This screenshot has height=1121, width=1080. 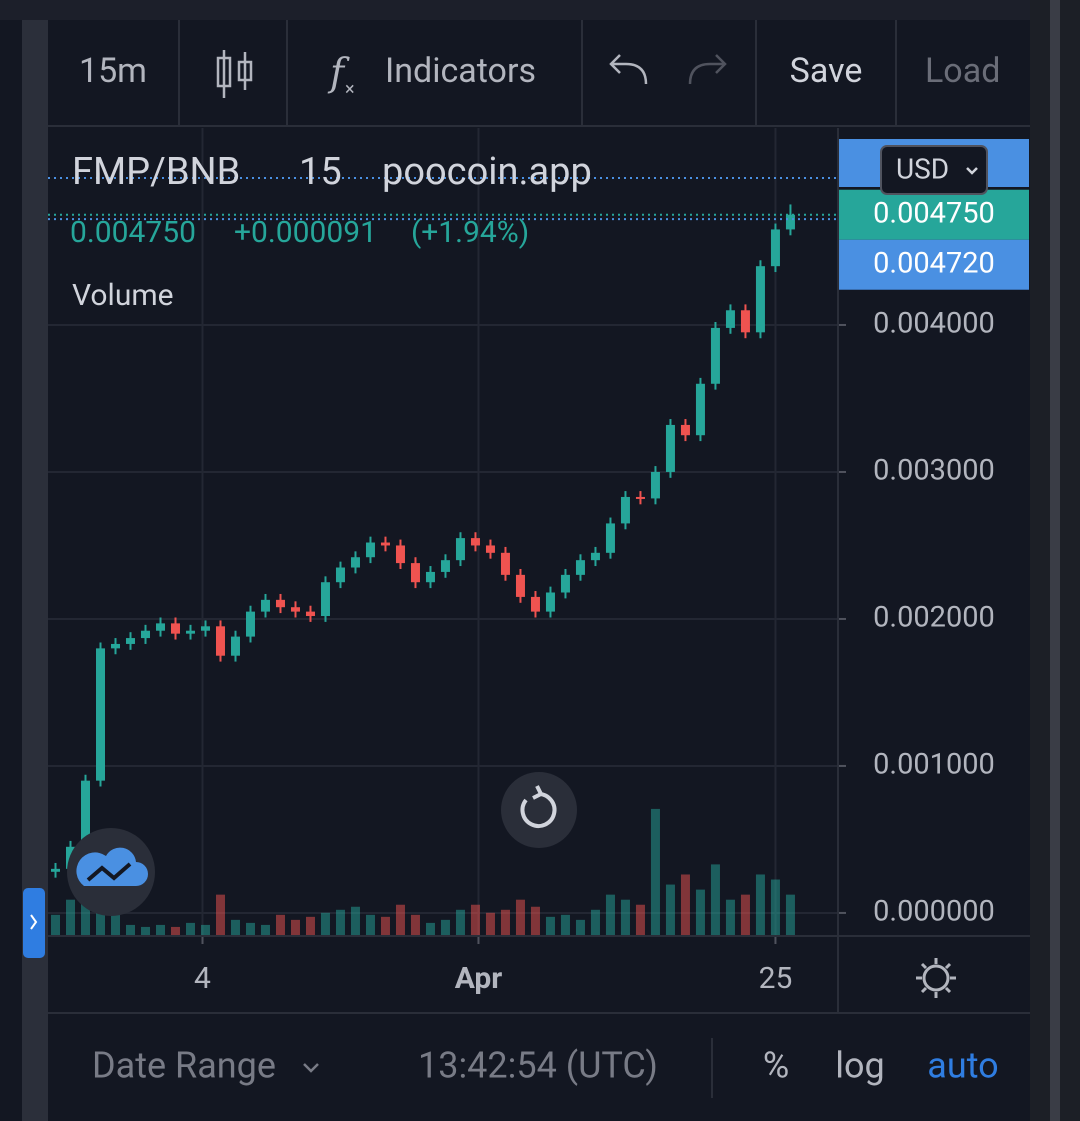 What do you see at coordinates (545, 1068) in the screenshot?
I see `footer: Date Range 13:42:54 (UTC) % log auto` at bounding box center [545, 1068].